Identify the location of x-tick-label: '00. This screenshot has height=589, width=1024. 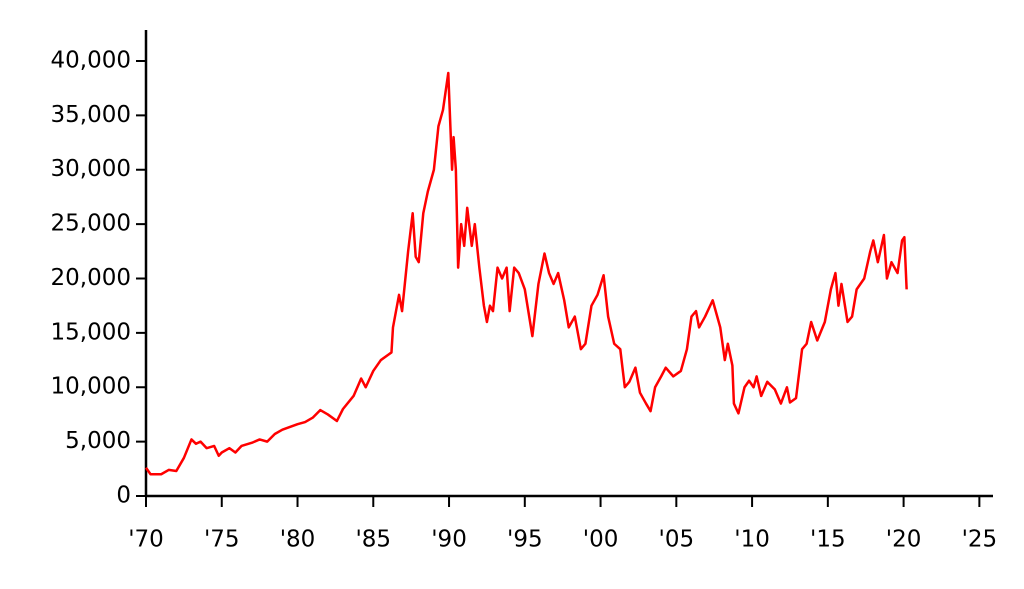
(601, 540).